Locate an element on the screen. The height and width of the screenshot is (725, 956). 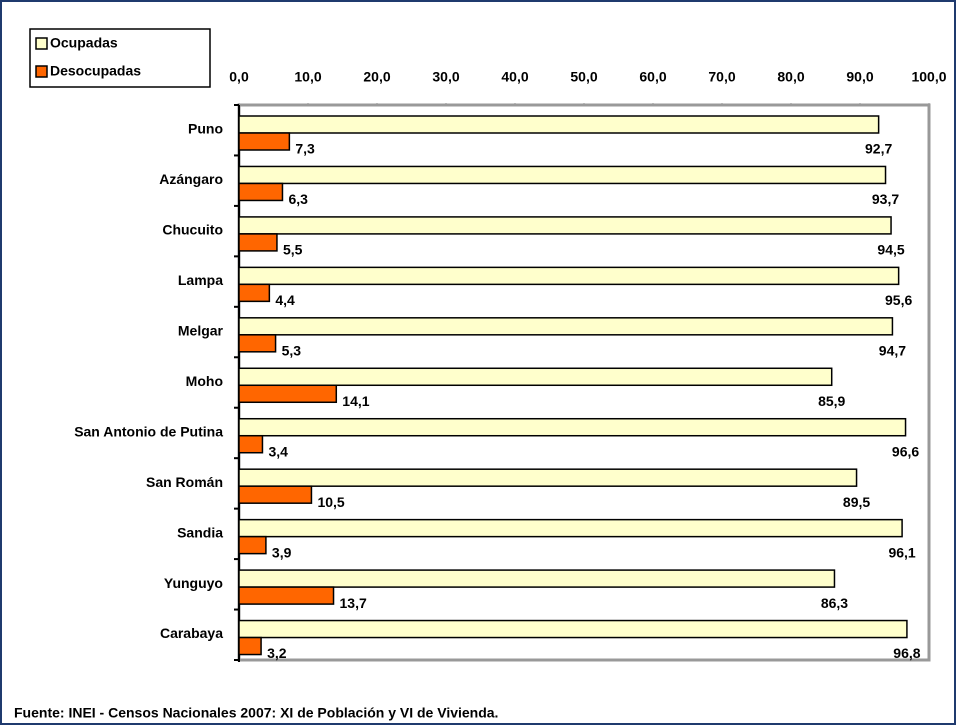
data-label: 93,7 is located at coordinates (885, 199).